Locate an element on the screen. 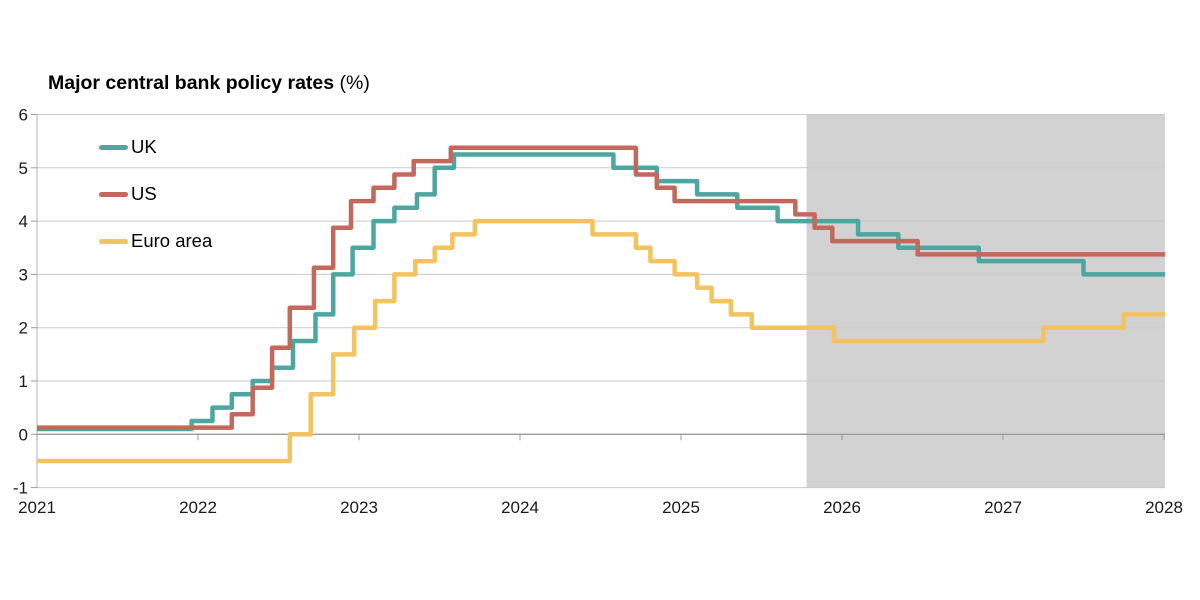 The height and width of the screenshot is (600, 1200). x-tick-label-2023: 2023 is located at coordinates (359, 507).